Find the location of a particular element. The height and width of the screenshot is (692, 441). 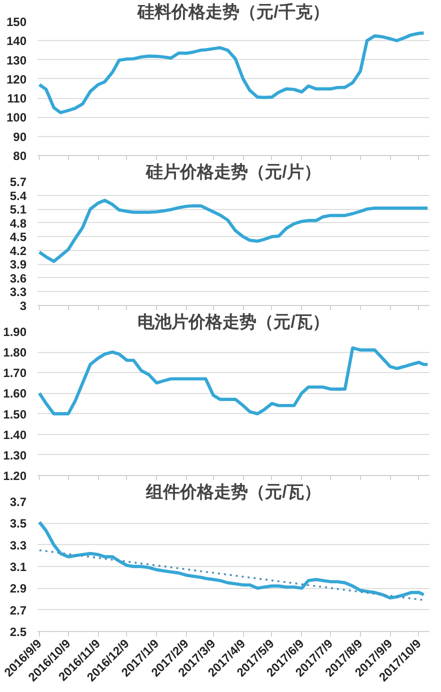

y-tick-label: 4.5 is located at coordinates (18, 237).